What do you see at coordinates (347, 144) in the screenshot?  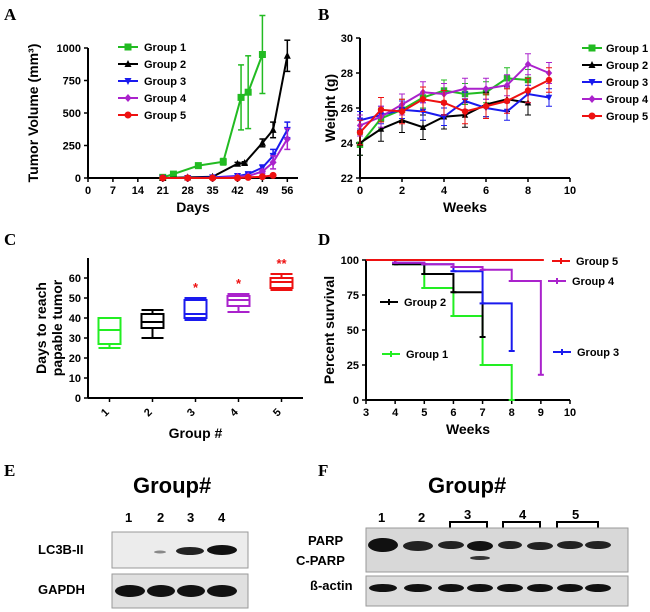 I see `y-tick-label: 24` at bounding box center [347, 144].